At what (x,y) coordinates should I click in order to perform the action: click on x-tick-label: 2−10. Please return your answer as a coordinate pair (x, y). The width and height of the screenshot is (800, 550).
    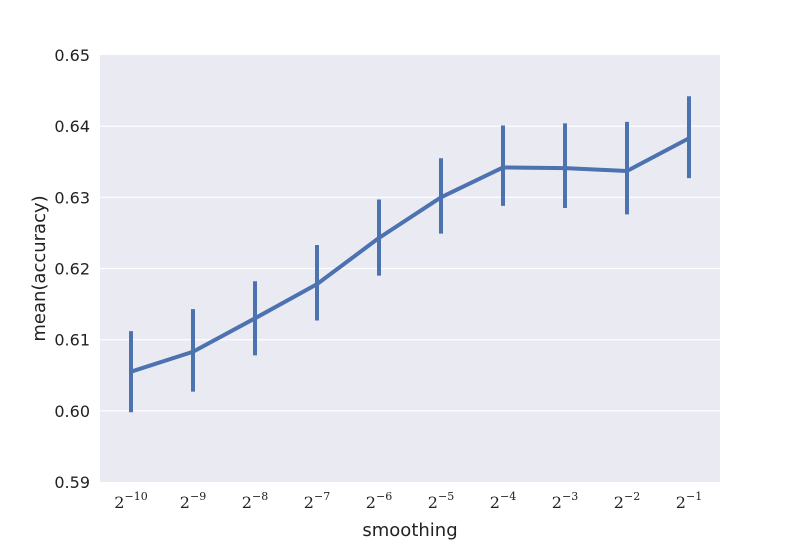
    Looking at the image, I should click on (130, 501).